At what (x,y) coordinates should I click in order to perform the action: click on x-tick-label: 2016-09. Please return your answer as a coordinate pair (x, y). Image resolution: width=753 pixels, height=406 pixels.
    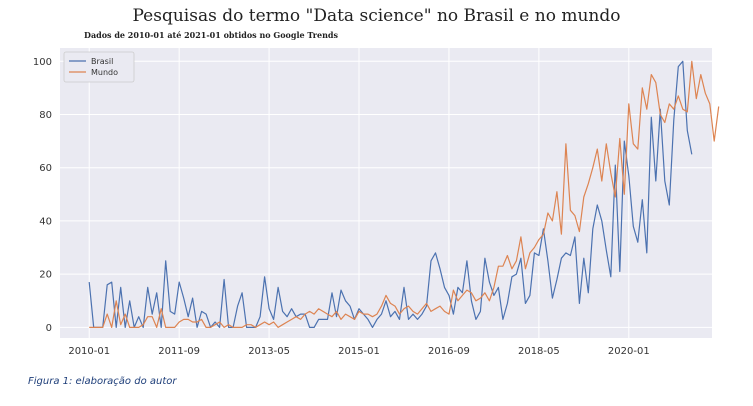
    Looking at the image, I should click on (449, 351).